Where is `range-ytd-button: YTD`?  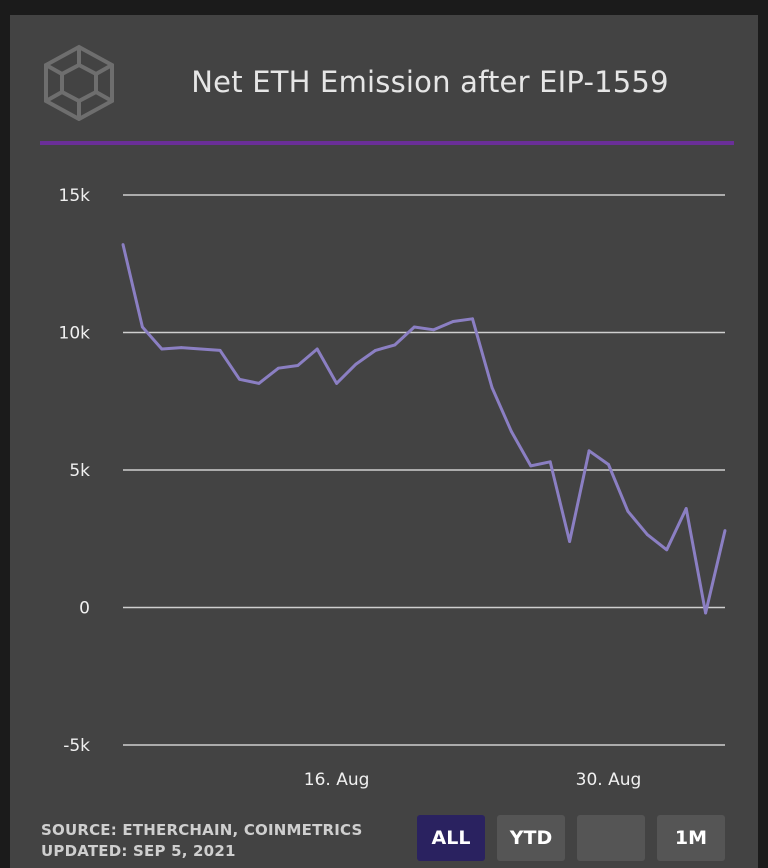
range-ytd-button: YTD is located at coordinates (531, 838).